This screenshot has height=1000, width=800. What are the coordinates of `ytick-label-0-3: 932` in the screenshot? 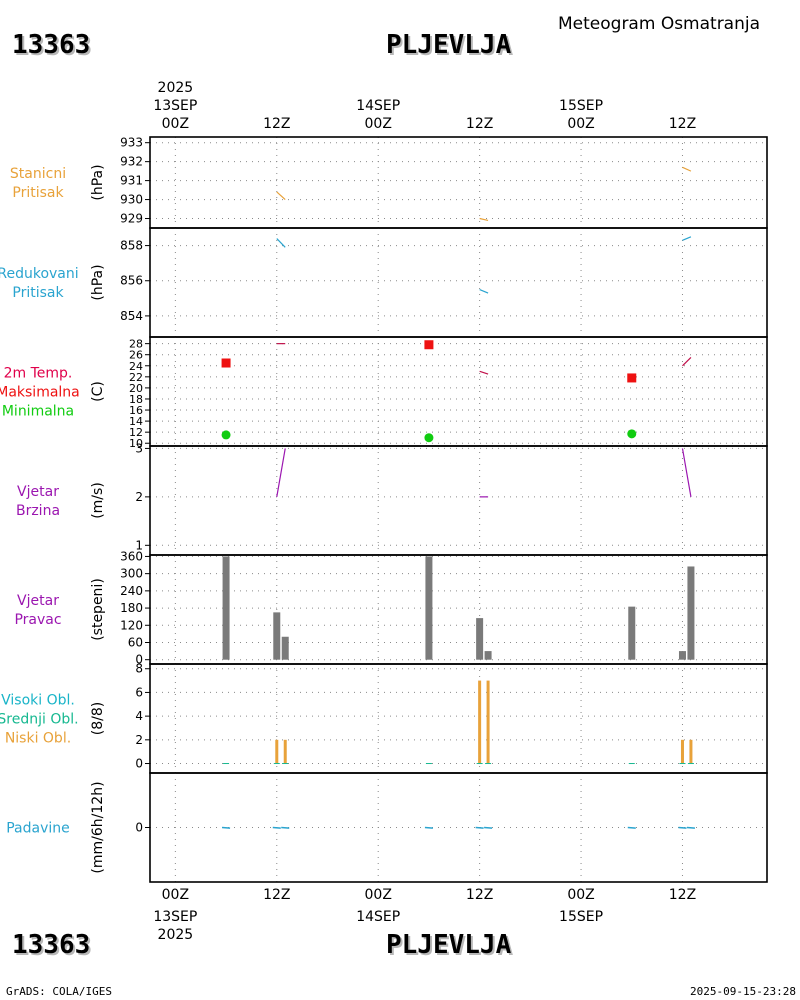 It's located at (131, 162).